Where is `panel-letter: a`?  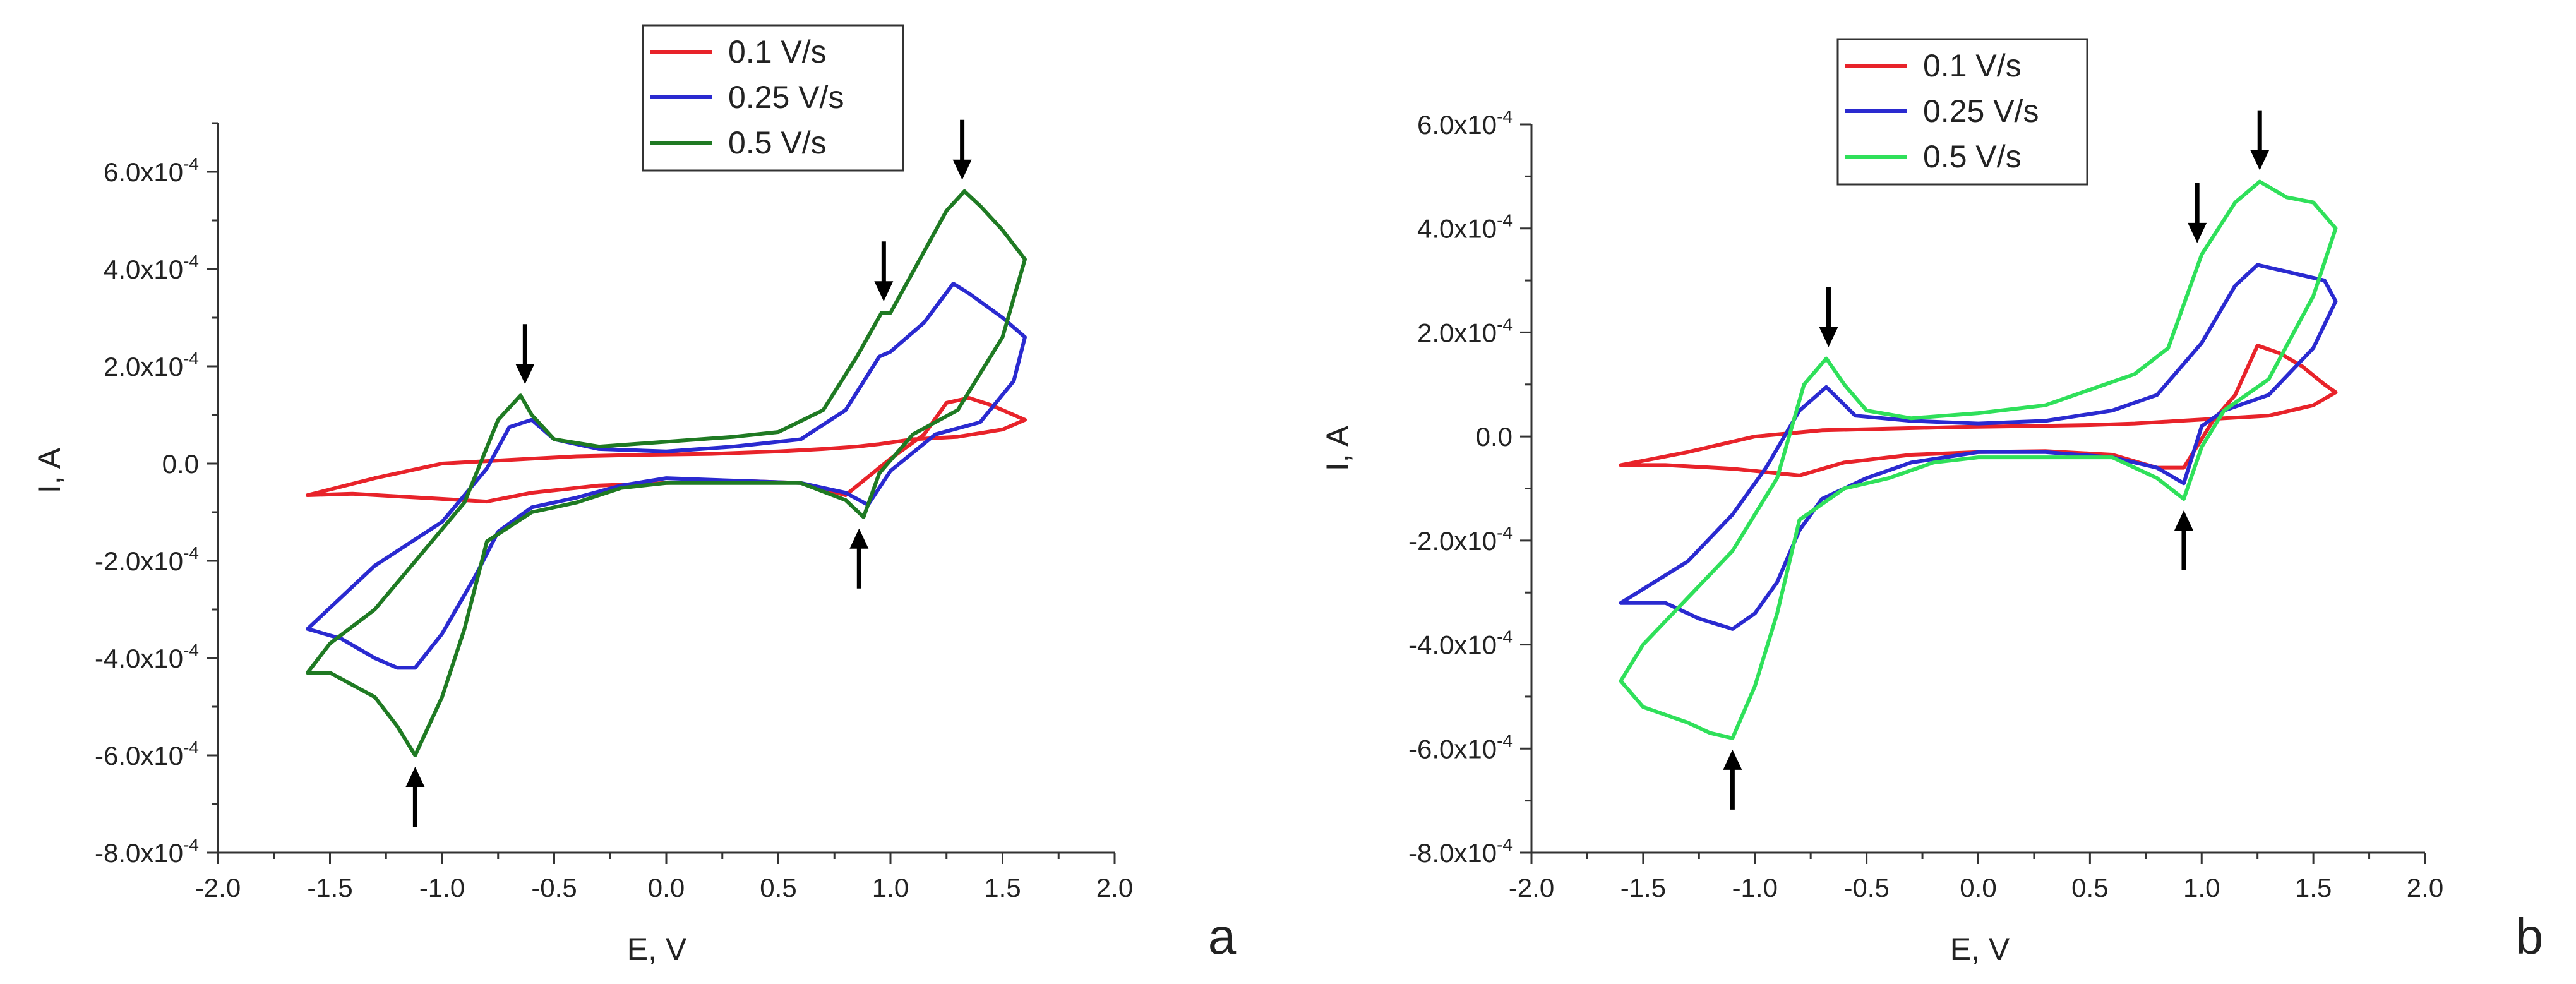 panel-letter: a is located at coordinates (1222, 936).